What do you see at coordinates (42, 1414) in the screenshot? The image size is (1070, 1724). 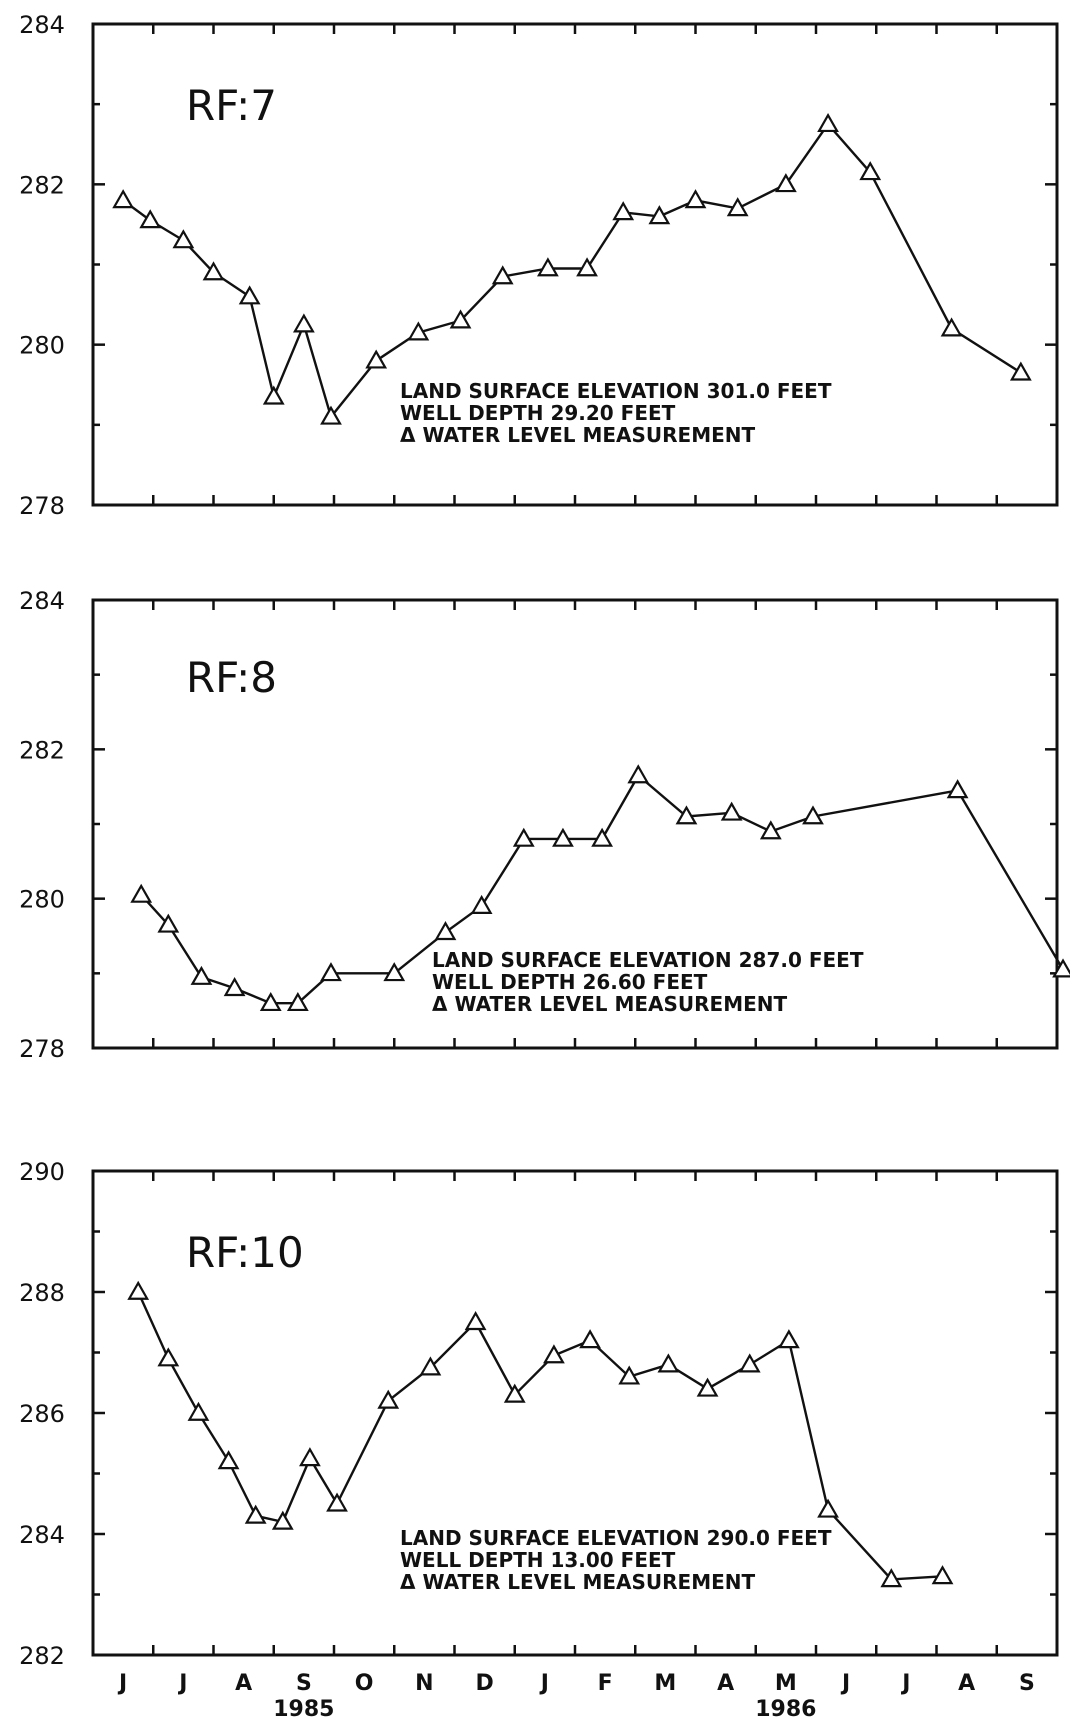 I see `y-tick-label: 286` at bounding box center [42, 1414].